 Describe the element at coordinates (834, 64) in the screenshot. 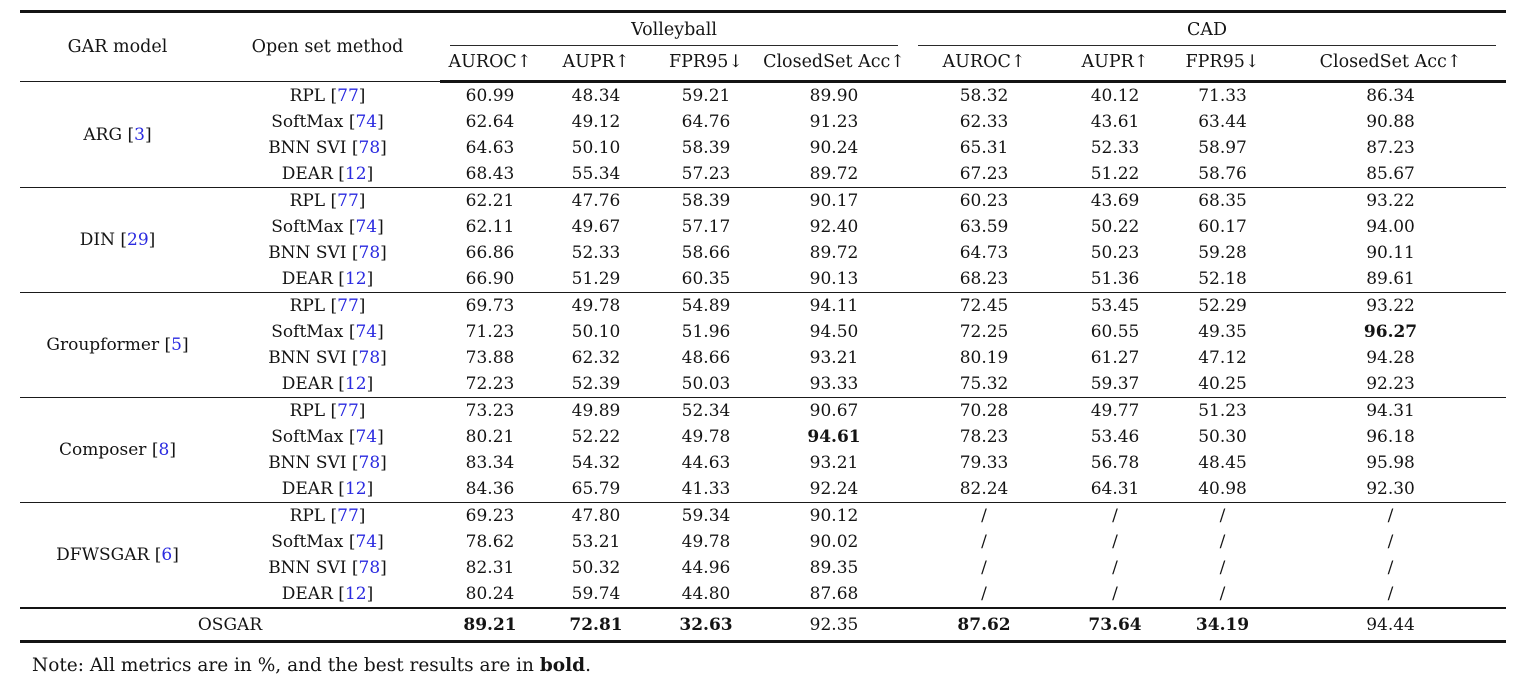

I see `col-header-volleyball-closedset-acc: ClosedSet Acc↑` at that location.